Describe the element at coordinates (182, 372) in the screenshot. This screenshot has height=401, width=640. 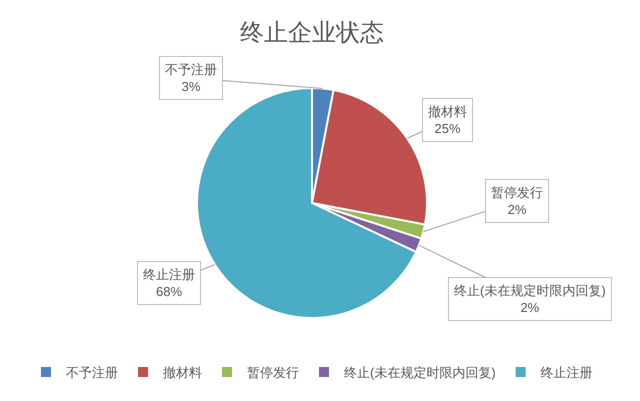
I see `legend-label: 撤材料` at that location.